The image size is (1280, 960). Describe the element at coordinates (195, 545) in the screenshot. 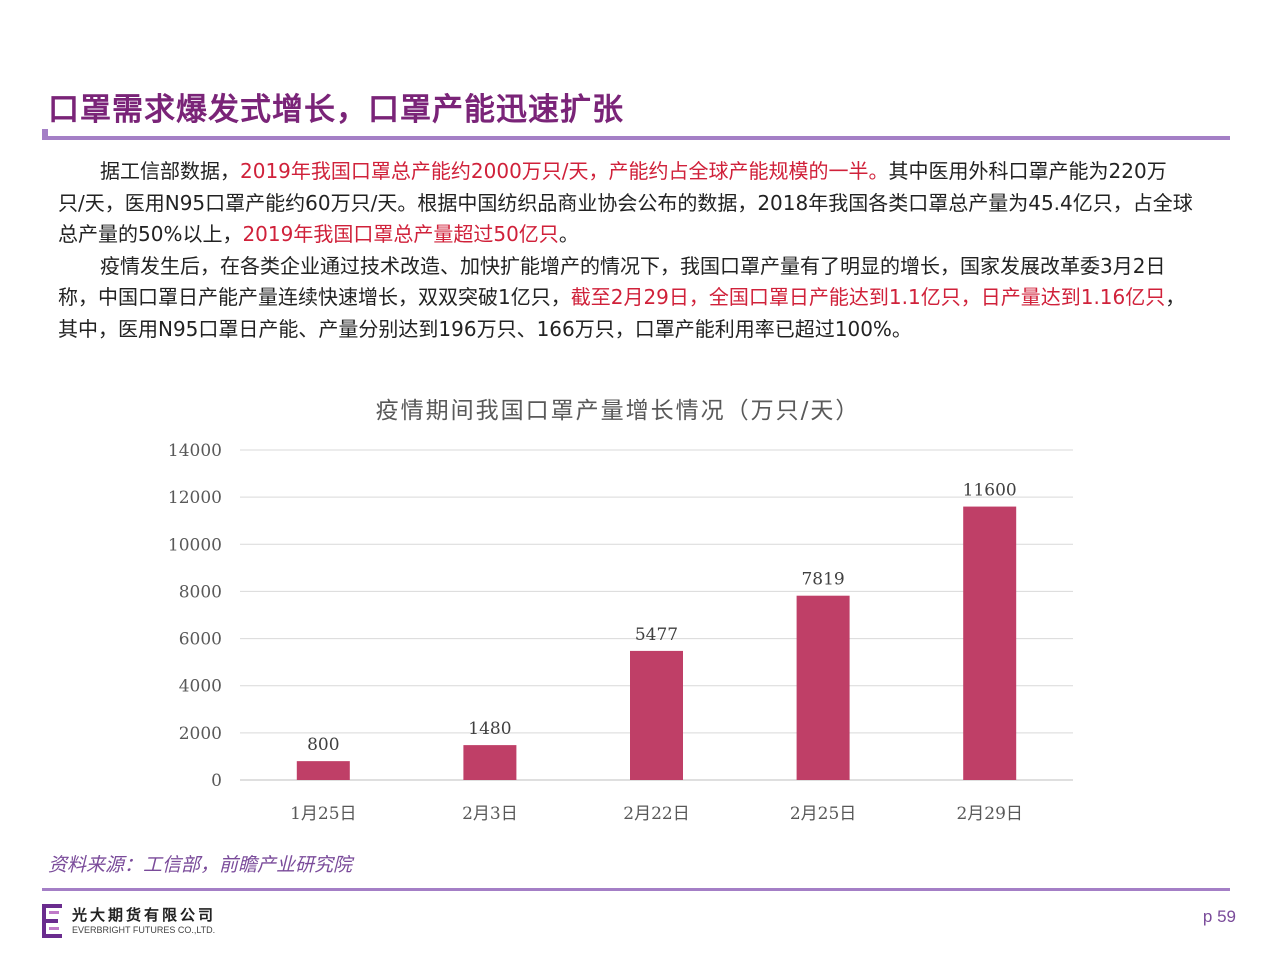

I see `y-tick-label: 10000` at that location.